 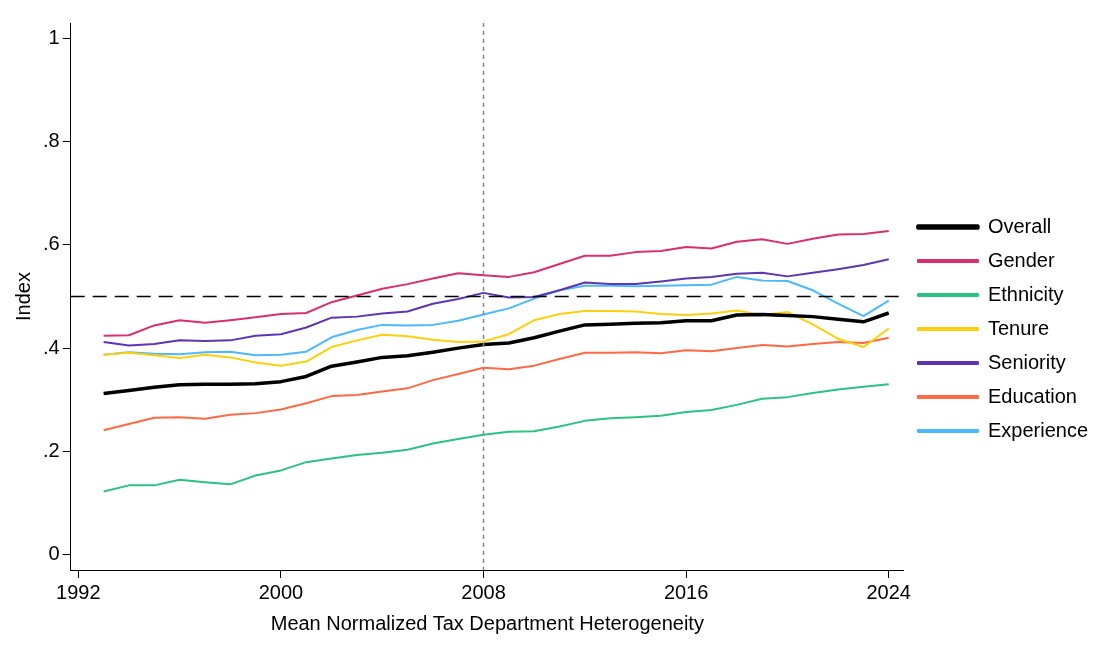 I want to click on x-tick-label: 2024, so click(x=888, y=591).